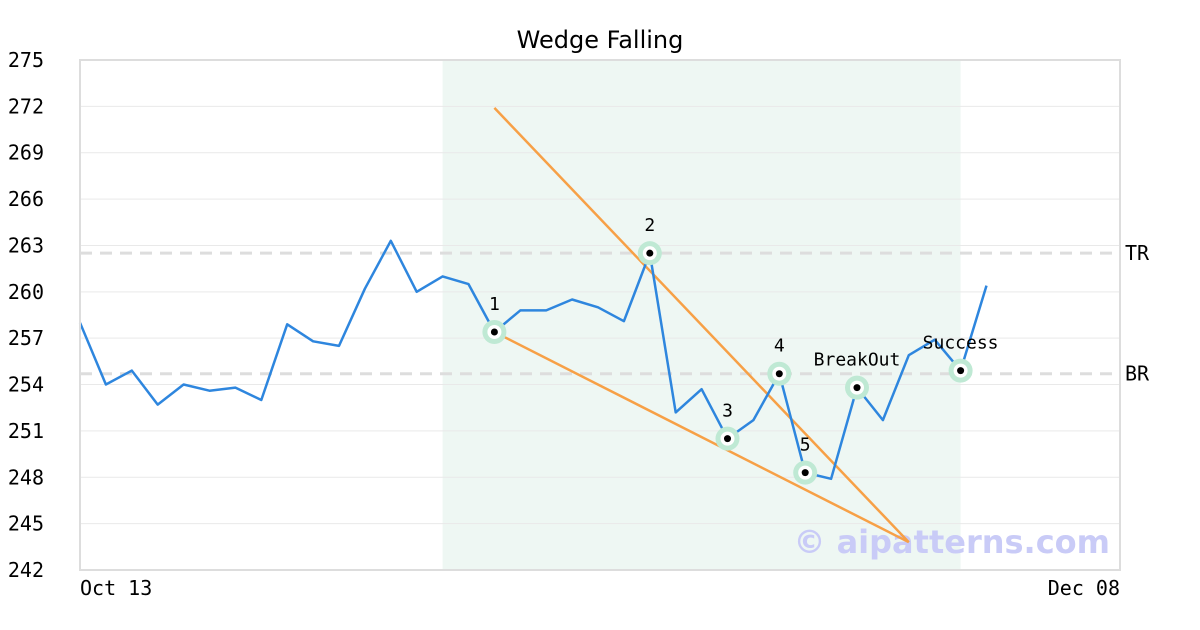  What do you see at coordinates (805, 445) in the screenshot?
I see `marker-label: 5` at bounding box center [805, 445].